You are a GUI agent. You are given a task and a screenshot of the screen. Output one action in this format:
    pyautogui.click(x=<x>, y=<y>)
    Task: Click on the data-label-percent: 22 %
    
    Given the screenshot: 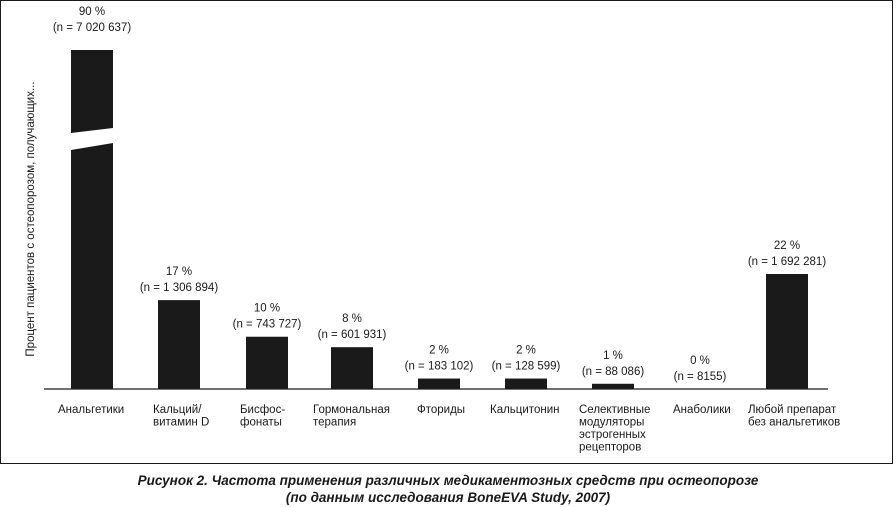 What is the action you would take?
    pyautogui.click(x=787, y=246)
    